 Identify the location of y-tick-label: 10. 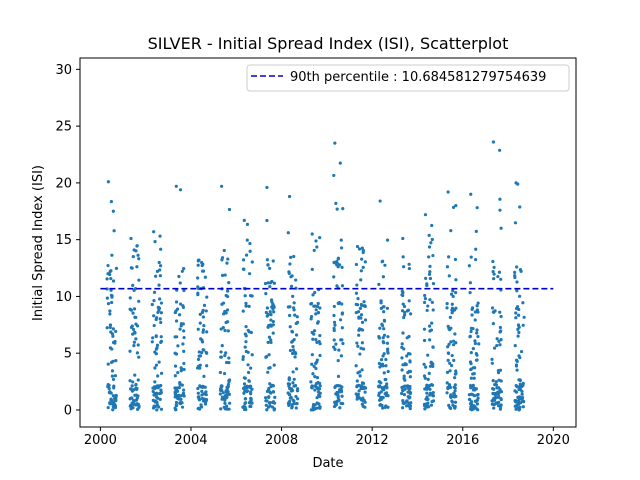
(63, 297).